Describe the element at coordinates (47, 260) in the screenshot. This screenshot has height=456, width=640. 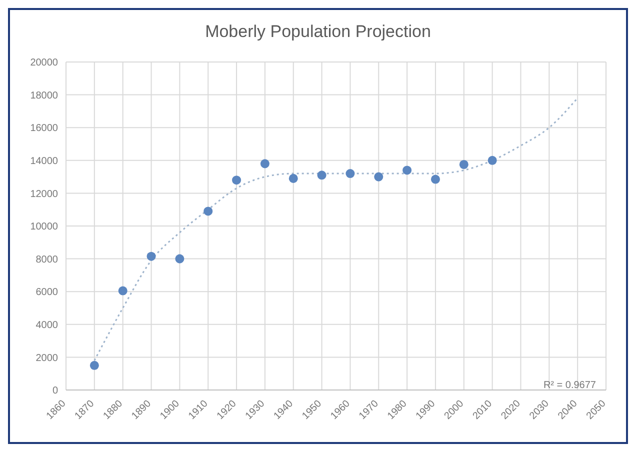
I see `y-tick-label: 8000` at that location.